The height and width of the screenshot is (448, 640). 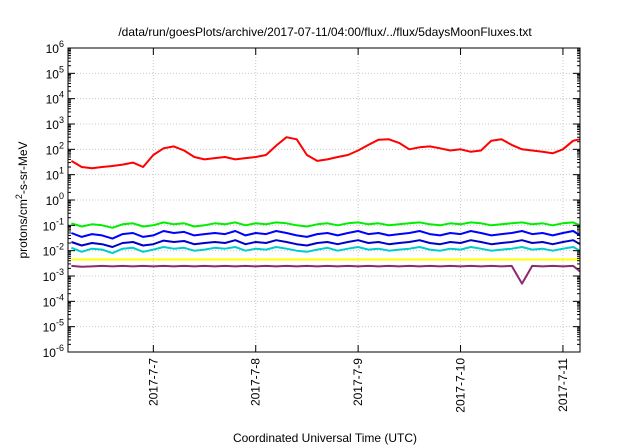 I want to click on y-tick-label: 10⁻⁴, so click(x=53, y=300).